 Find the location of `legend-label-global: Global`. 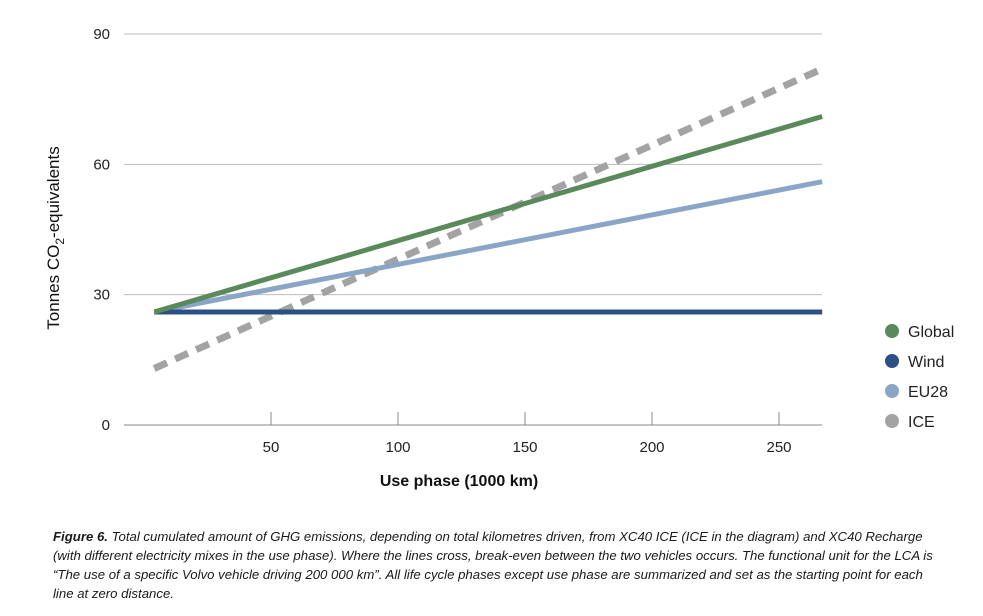

legend-label-global: Global is located at coordinates (931, 332).